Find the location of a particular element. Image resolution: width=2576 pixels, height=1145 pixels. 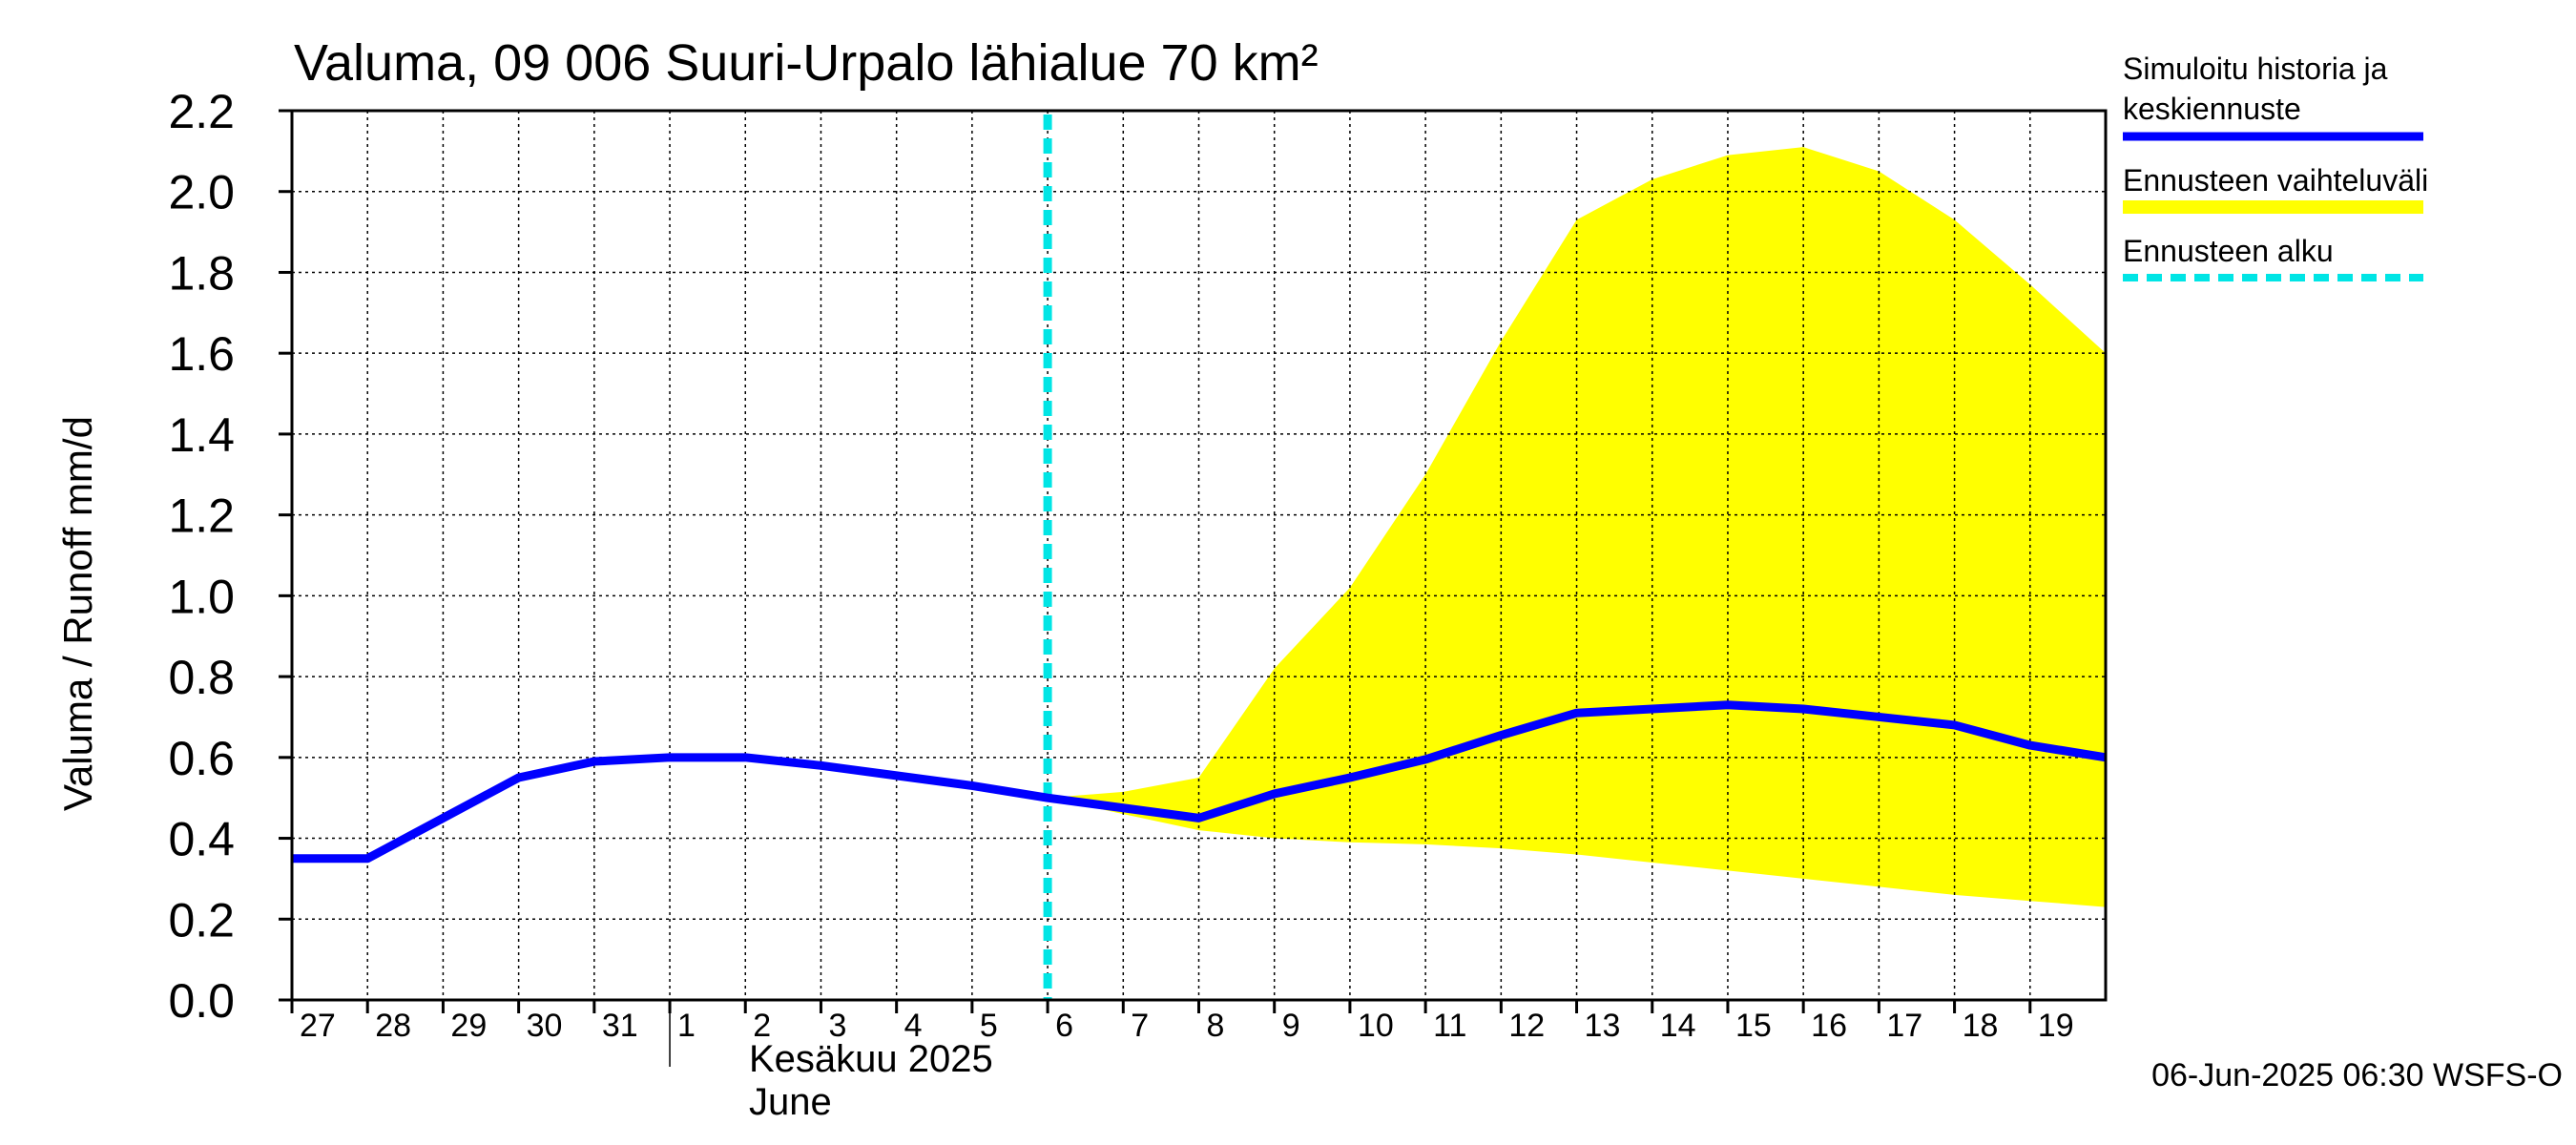

x-tick-label: 6 is located at coordinates (1064, 1026).